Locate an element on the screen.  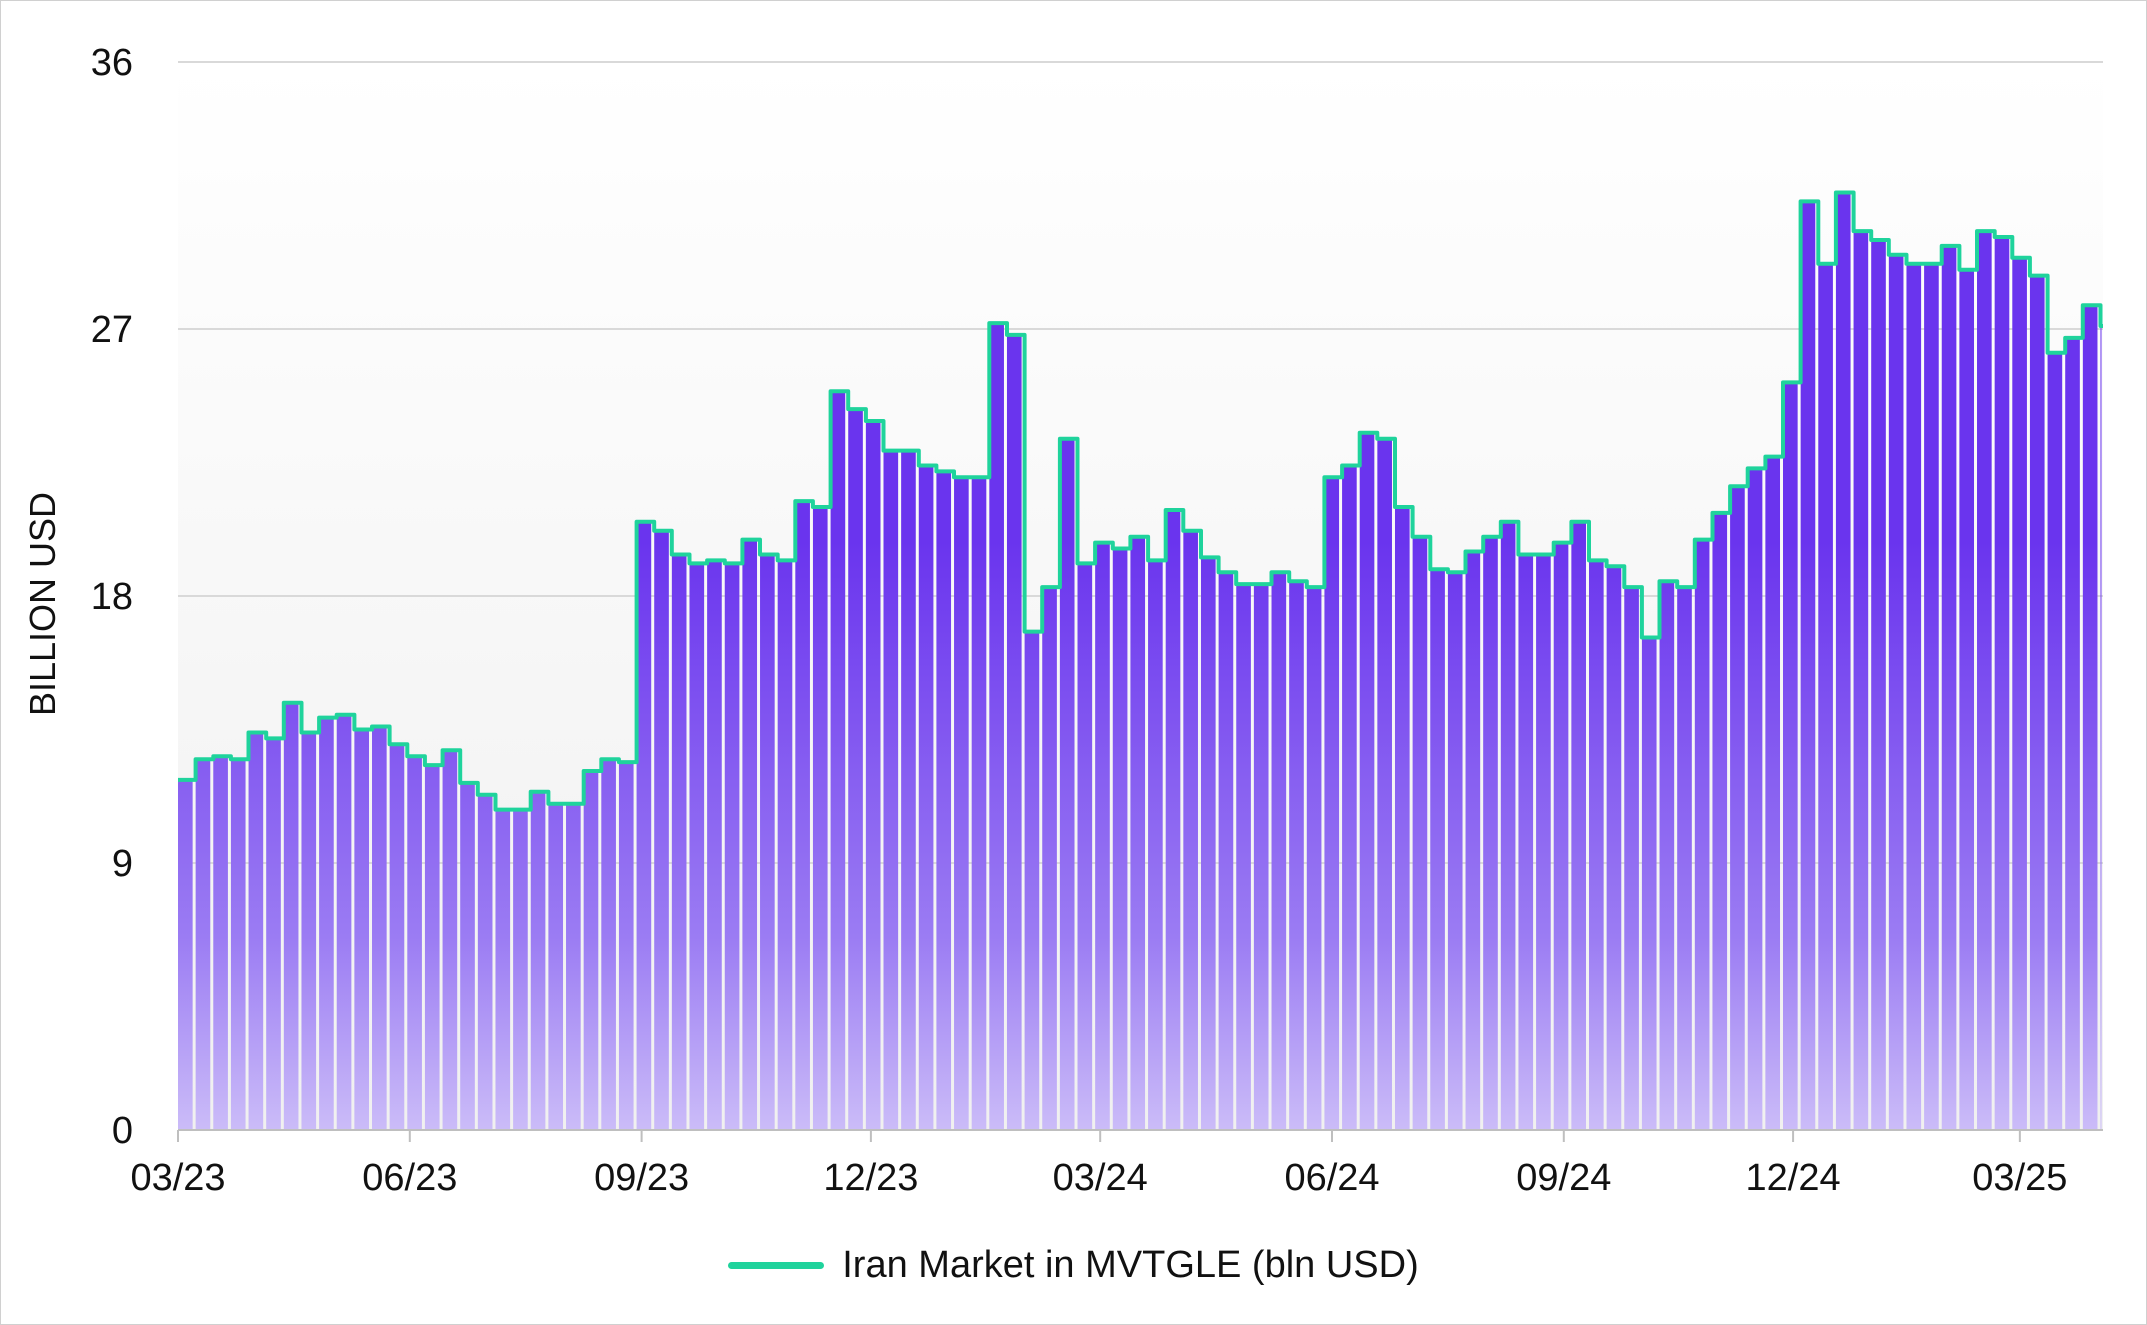
y-tick-label: 36 is located at coordinates (112, 63).